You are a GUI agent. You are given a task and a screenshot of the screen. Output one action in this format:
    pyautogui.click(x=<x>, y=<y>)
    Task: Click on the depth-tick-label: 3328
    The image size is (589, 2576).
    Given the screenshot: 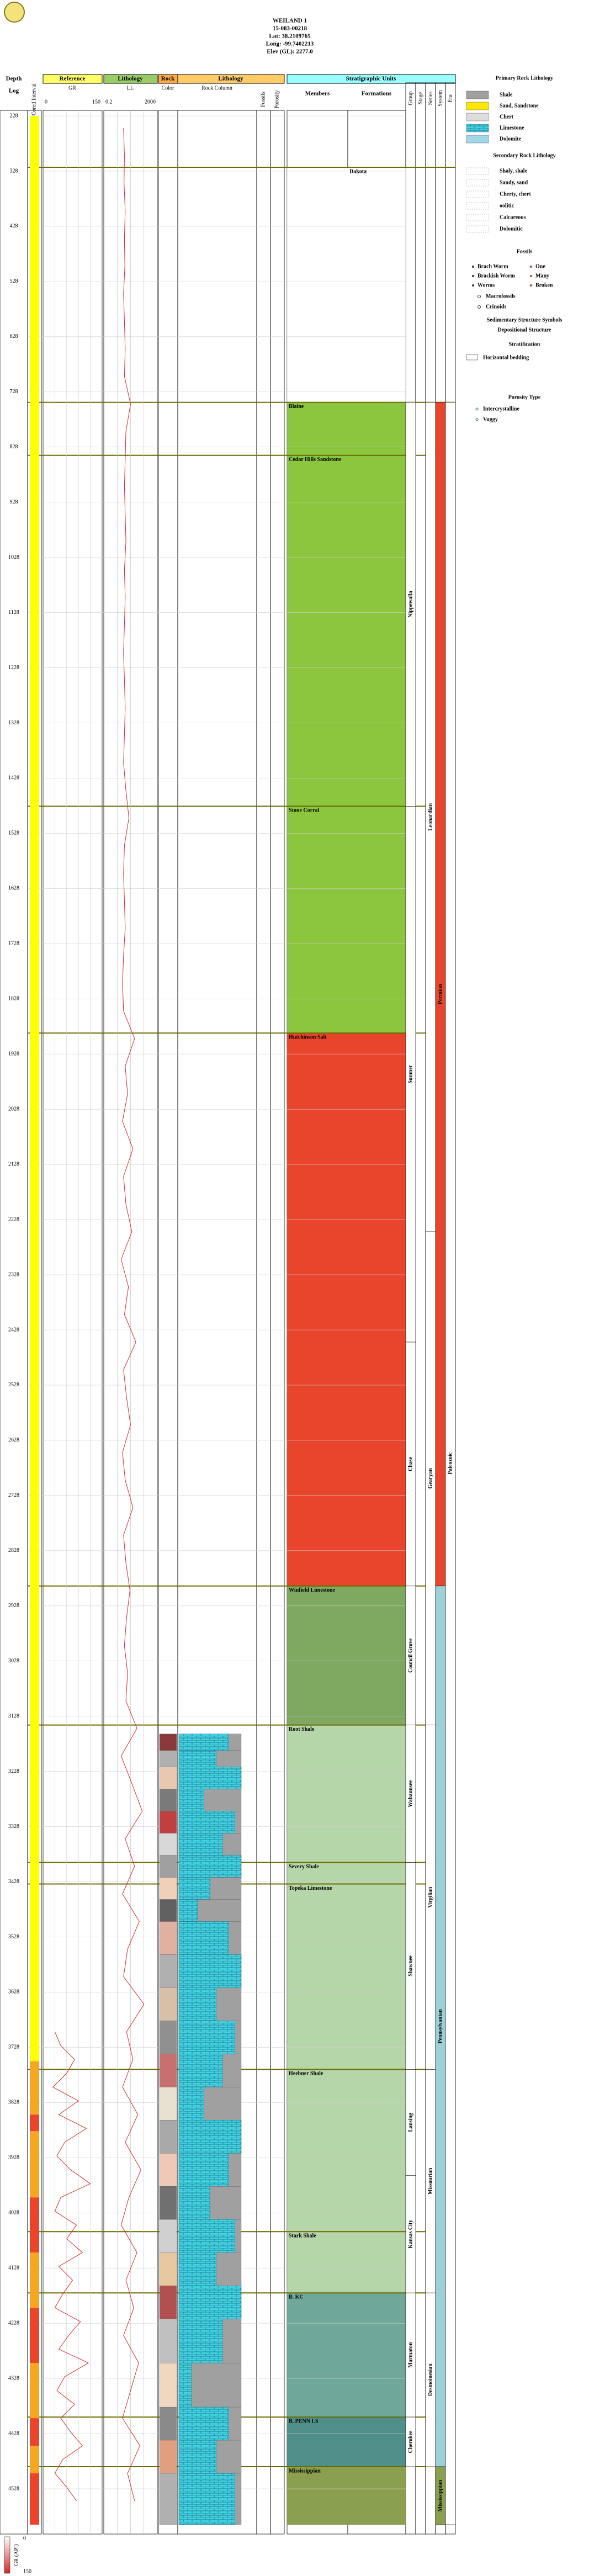 What is the action you would take?
    pyautogui.click(x=13, y=1827)
    